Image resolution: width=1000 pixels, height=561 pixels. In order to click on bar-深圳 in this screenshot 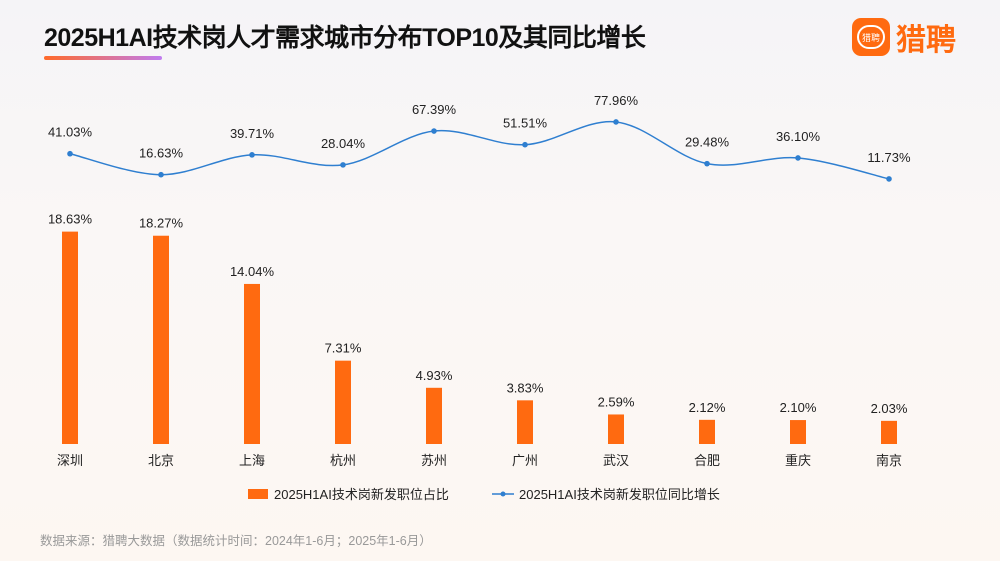, I will do `click(70, 337)`.